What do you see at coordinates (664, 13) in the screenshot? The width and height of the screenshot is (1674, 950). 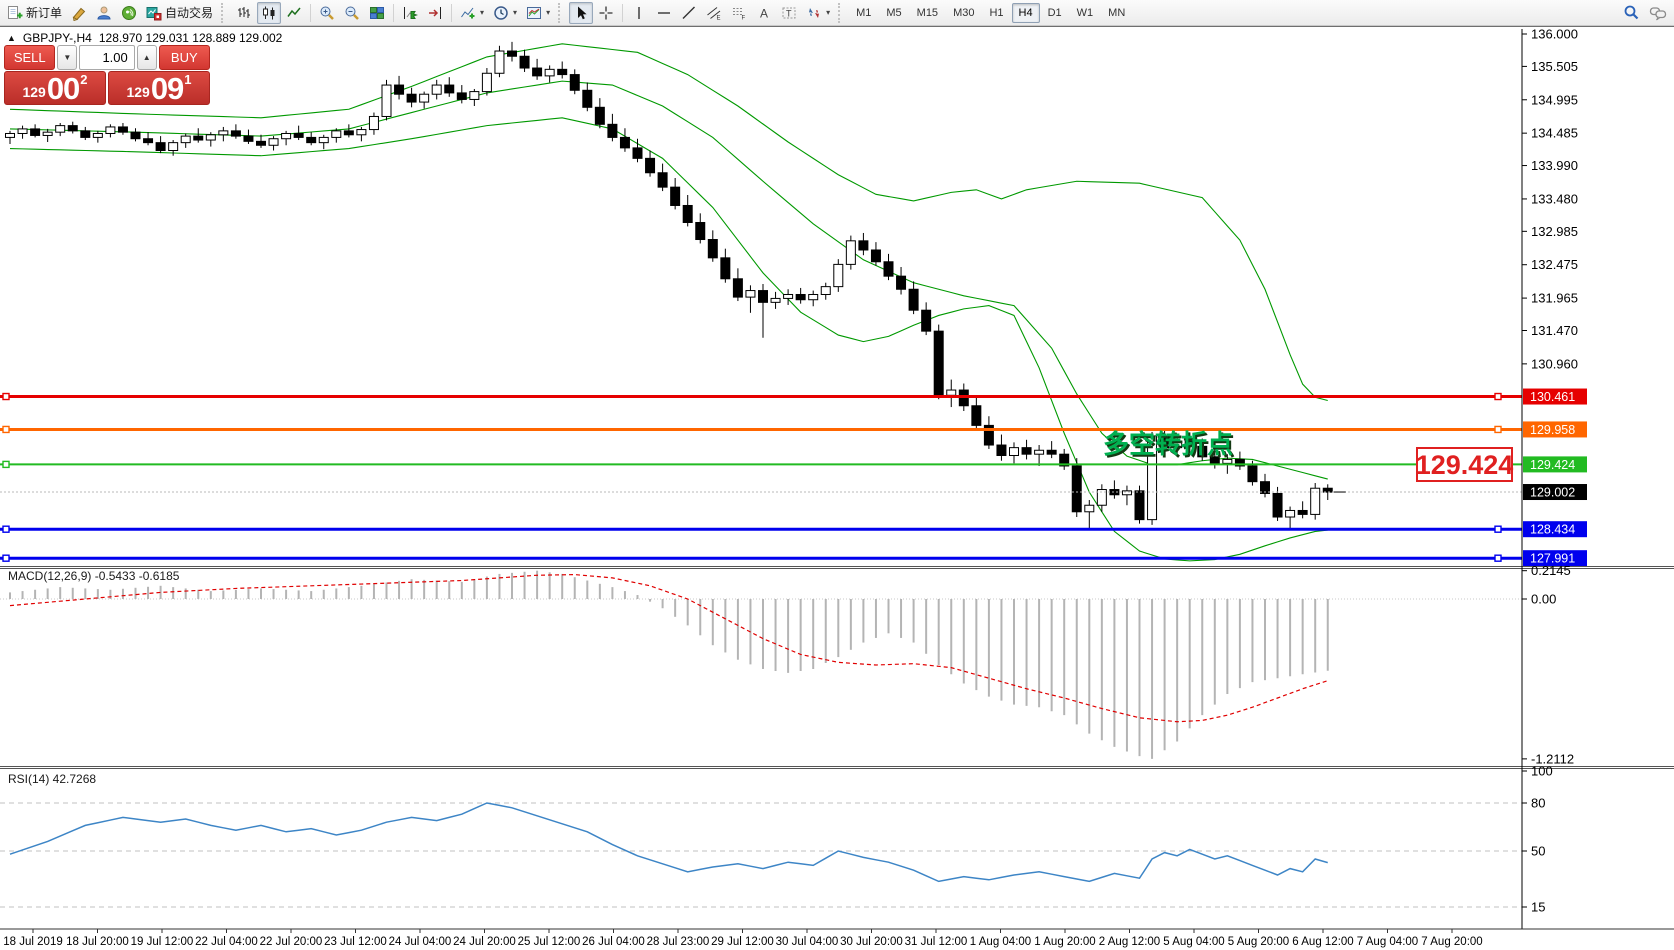 I see `horizontal-line-button` at bounding box center [664, 13].